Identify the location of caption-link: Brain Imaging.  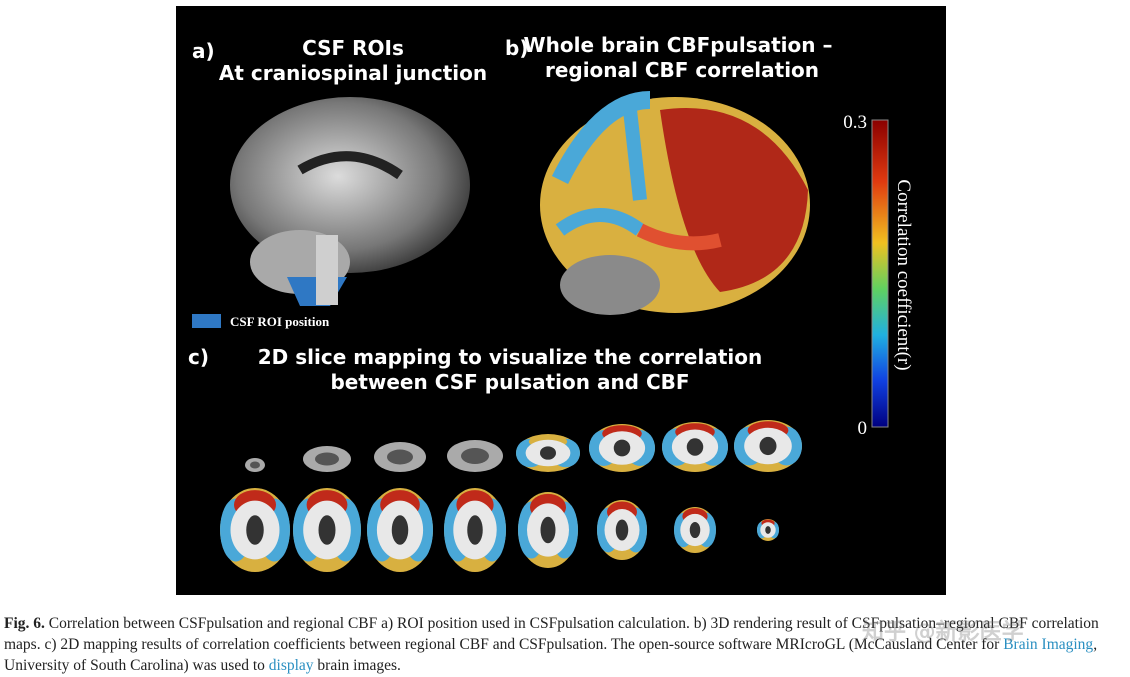
(1048, 644).